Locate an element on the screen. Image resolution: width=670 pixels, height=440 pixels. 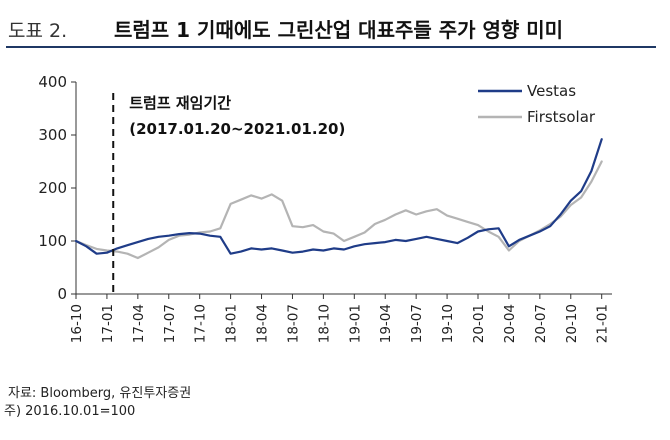
legend-label-vestas: Vestas is located at coordinates (551, 91).